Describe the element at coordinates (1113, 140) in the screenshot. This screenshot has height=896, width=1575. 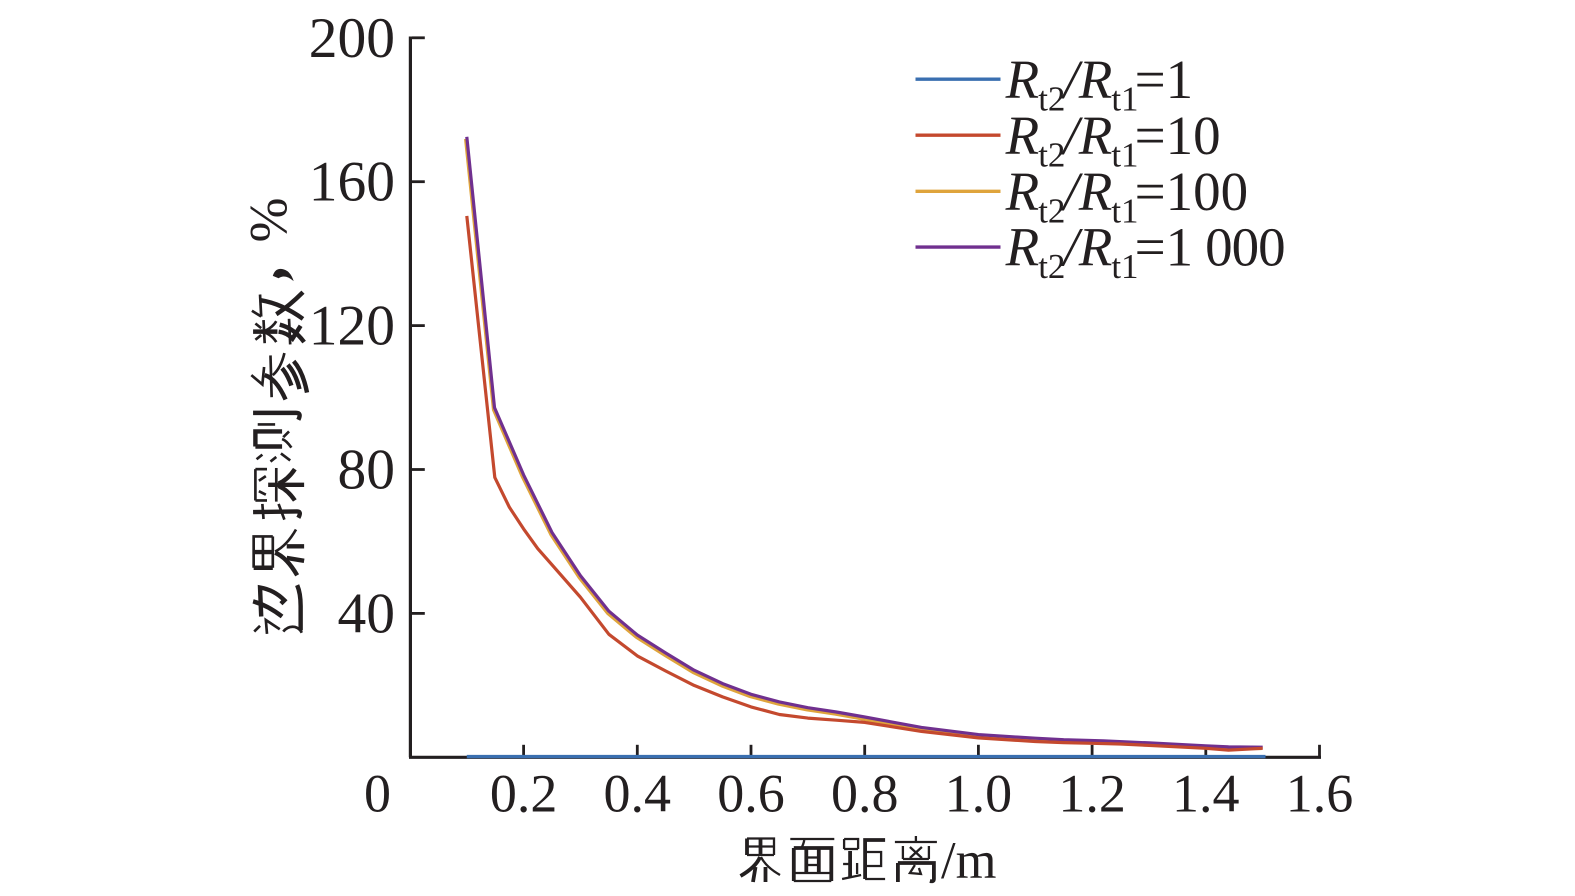
I see `svg-text: Rt2/Rt1=10` at that location.